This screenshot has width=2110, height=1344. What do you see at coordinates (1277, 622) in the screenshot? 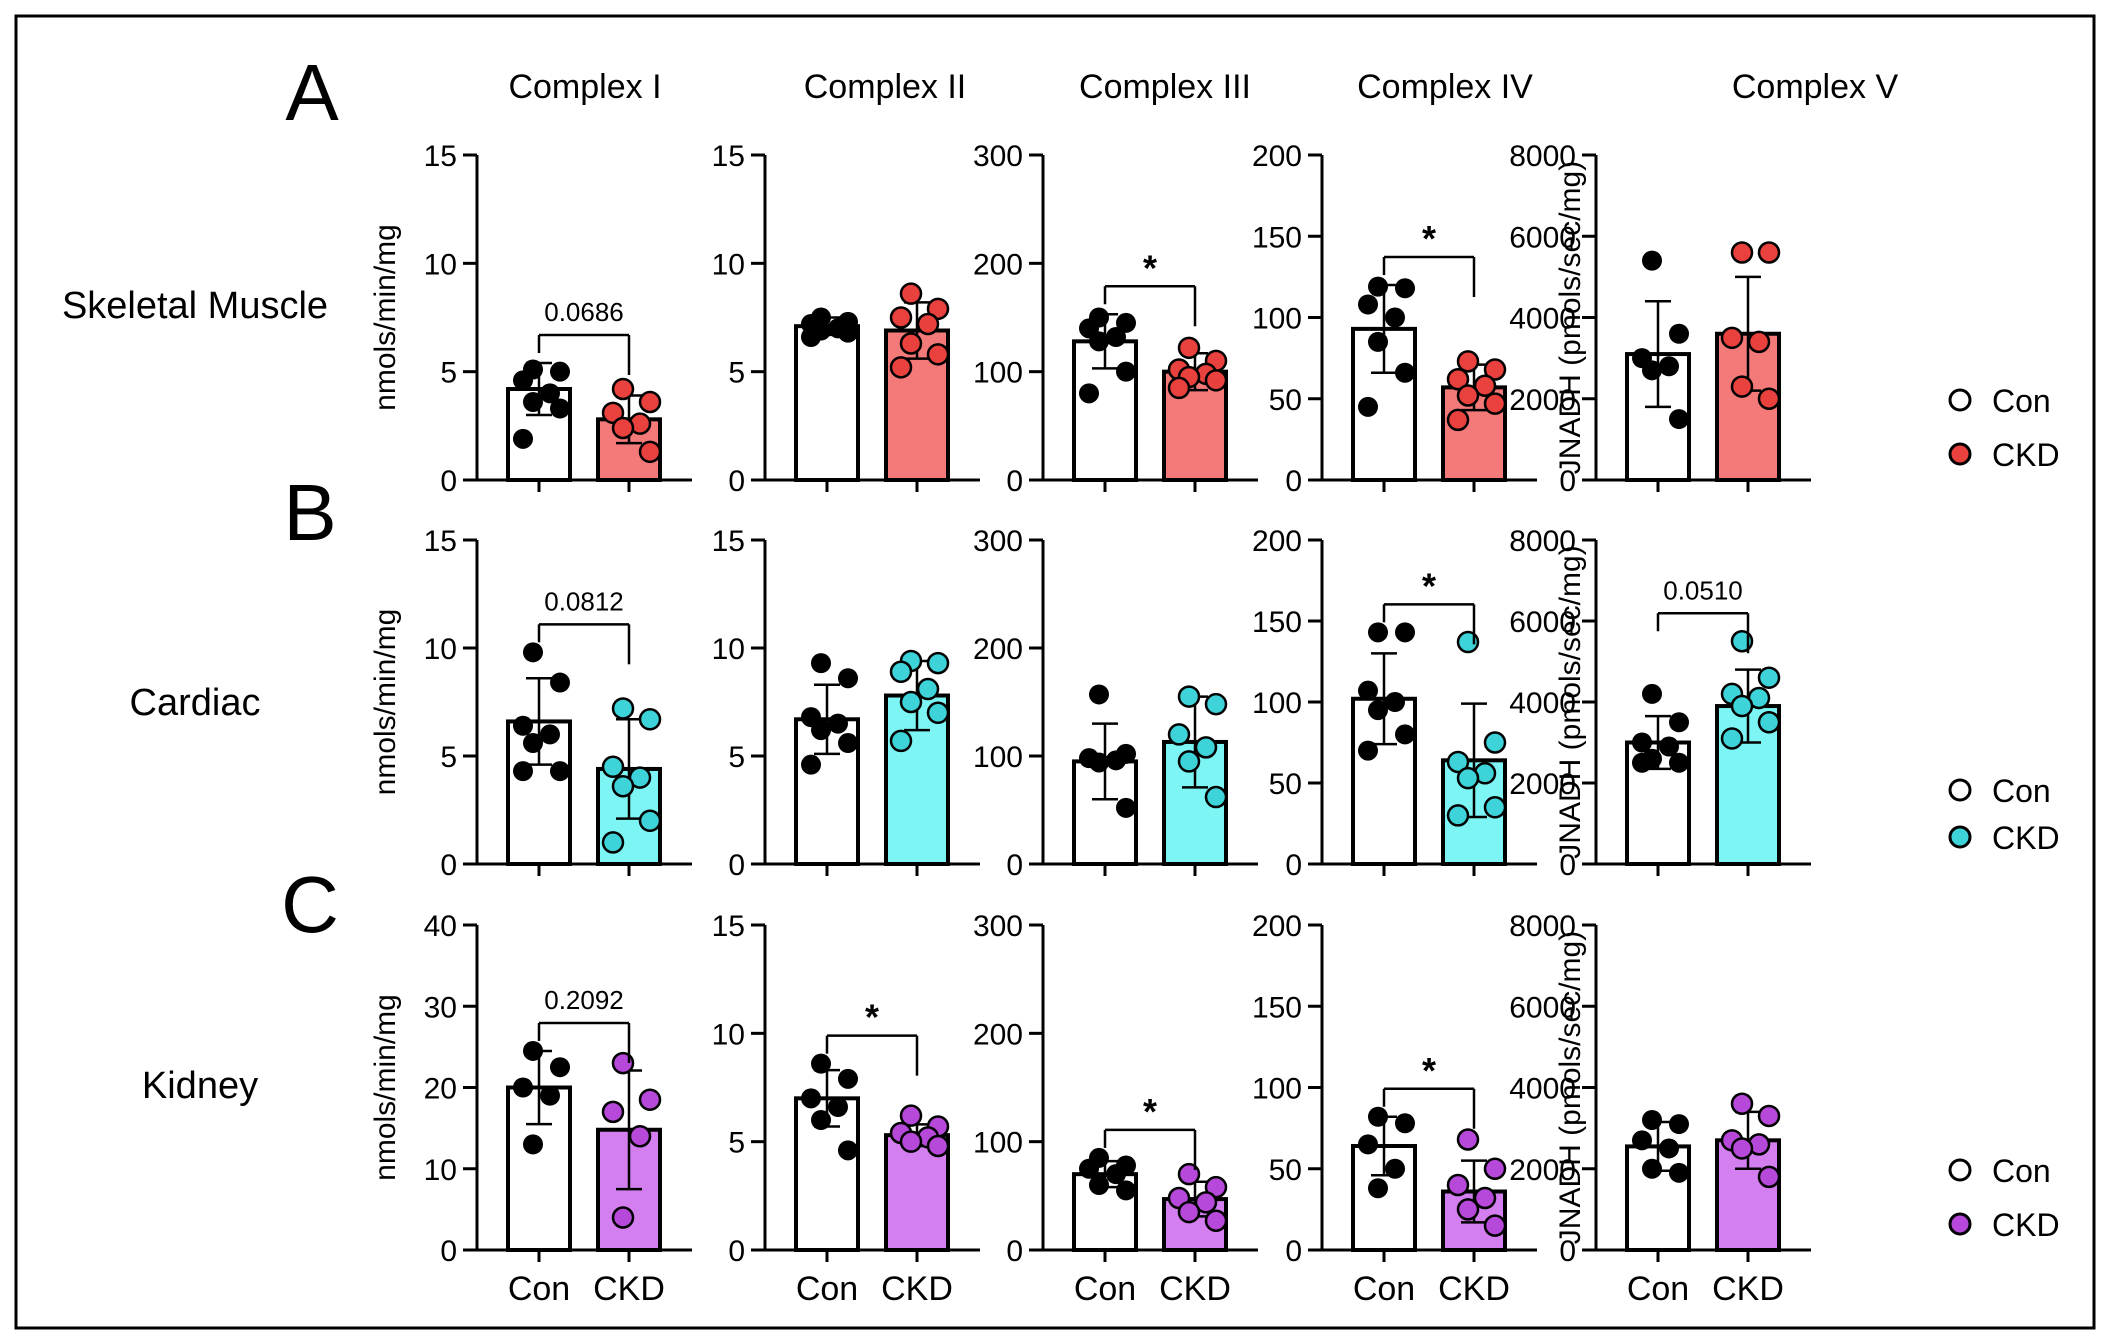
I see `y-tick-label: 150` at bounding box center [1277, 622].